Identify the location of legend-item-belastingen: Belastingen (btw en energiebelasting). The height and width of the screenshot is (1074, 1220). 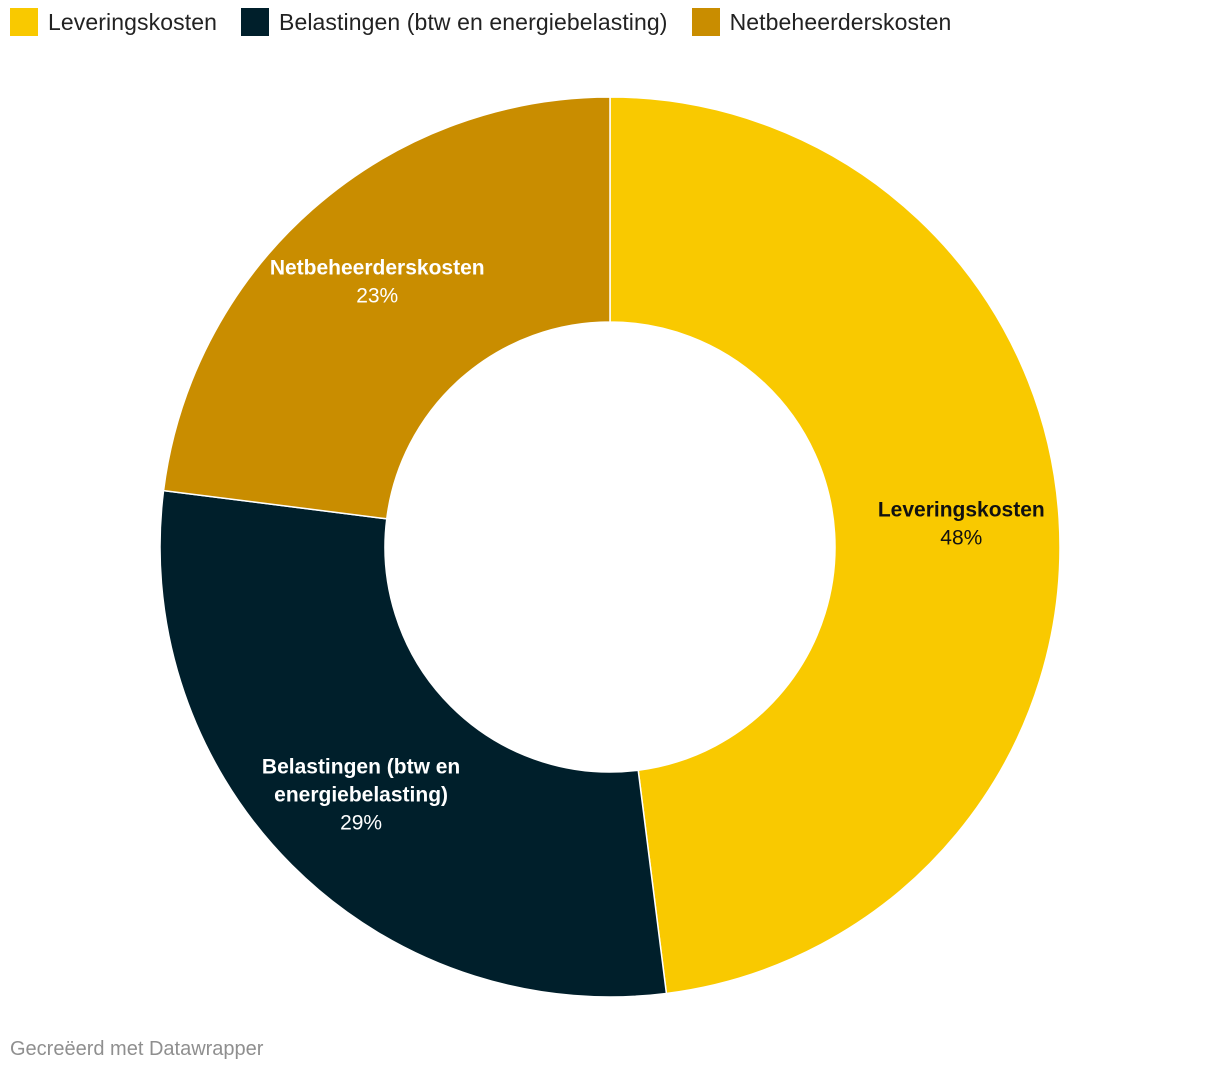
(454, 22).